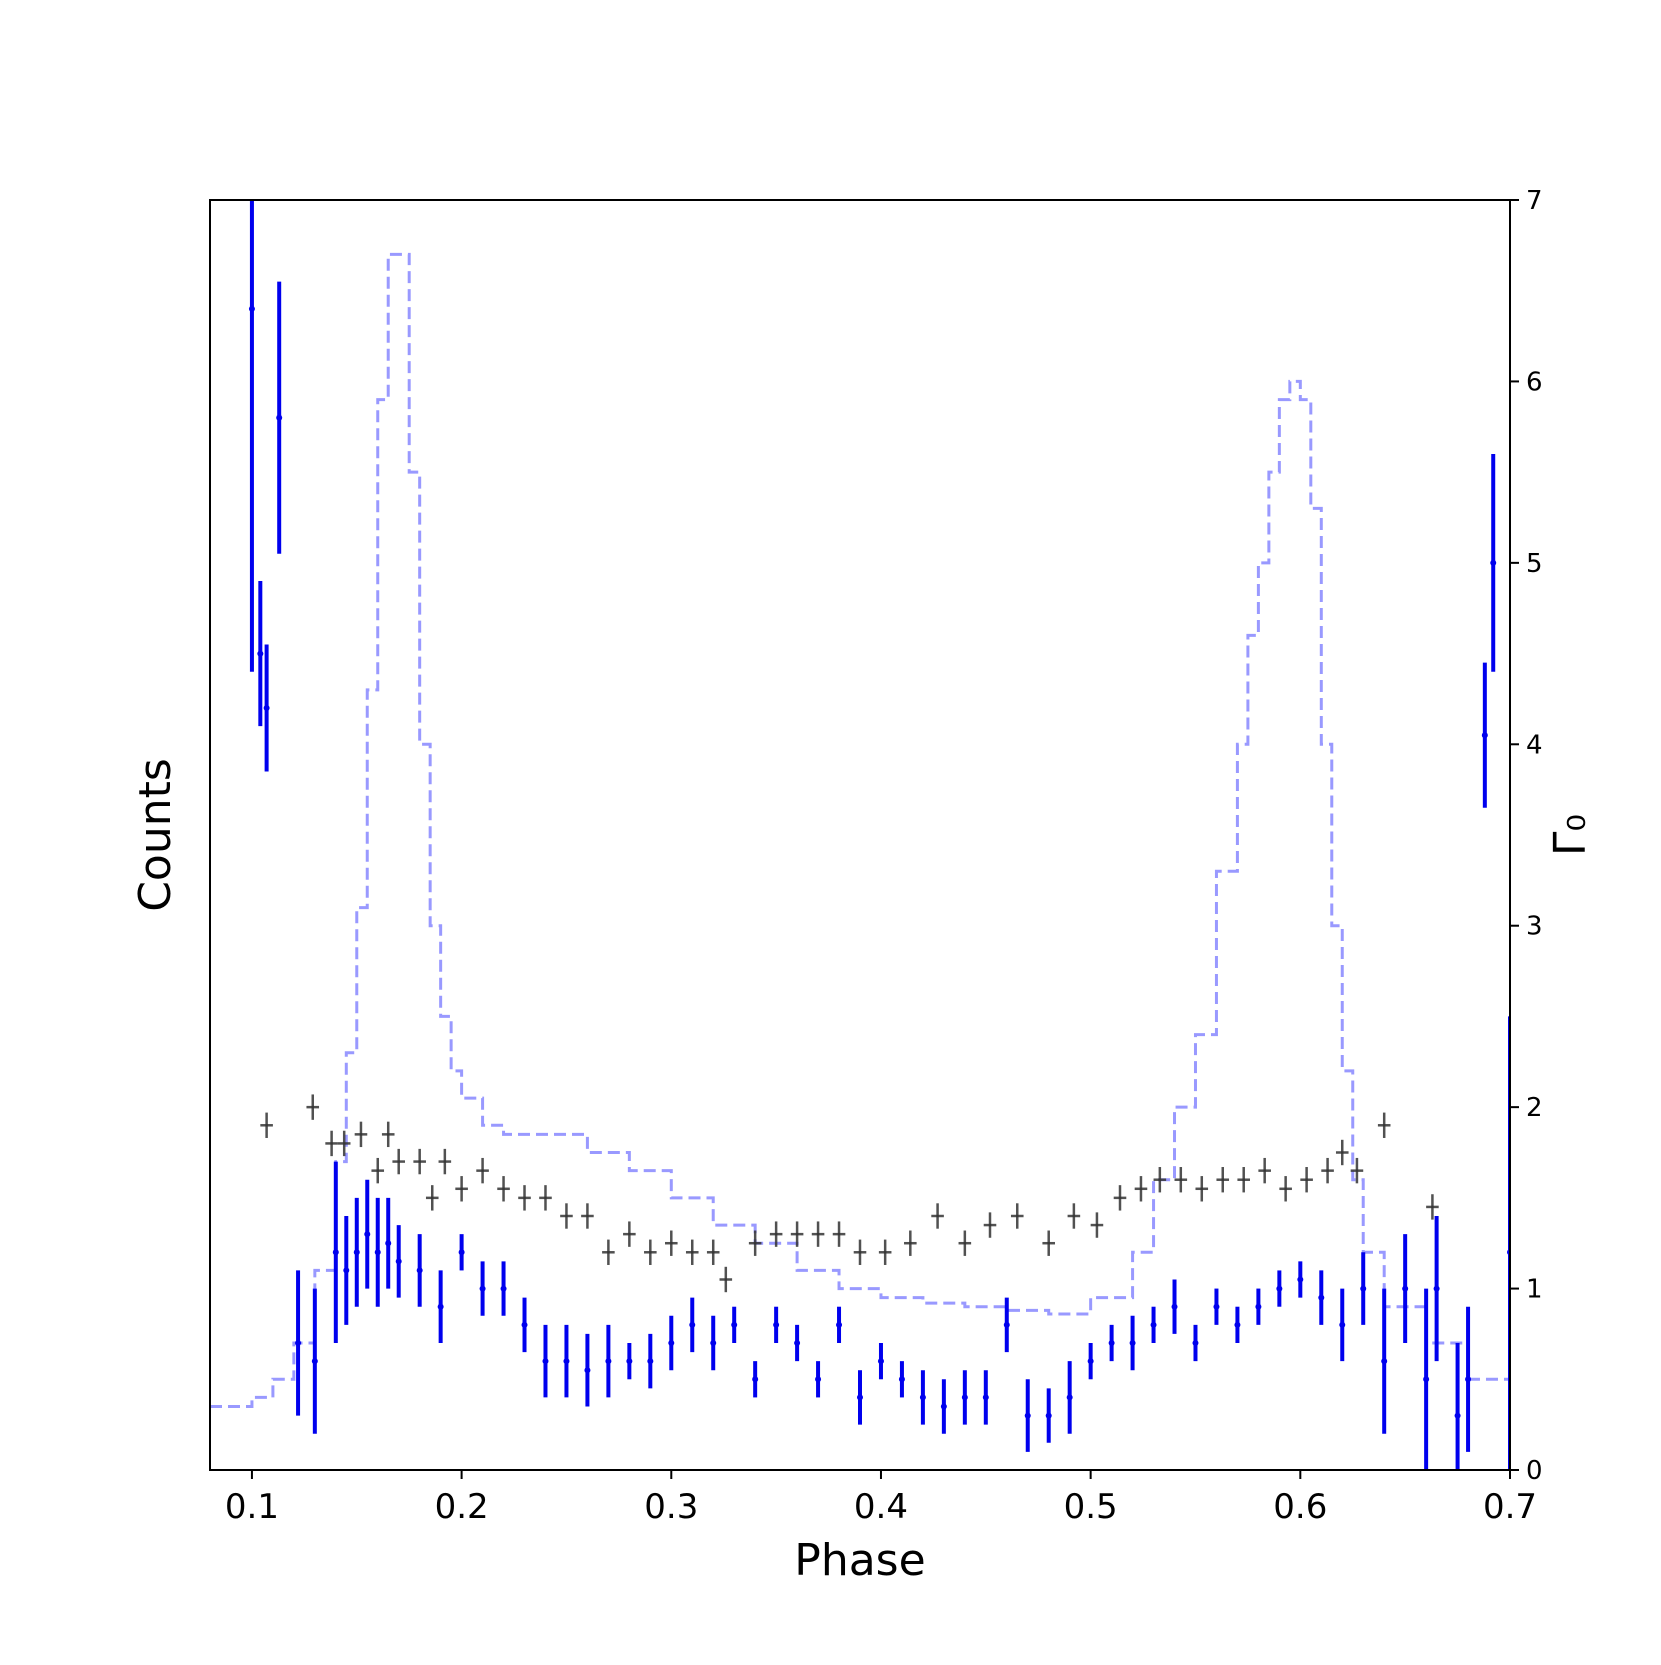 The width and height of the screenshot is (1661, 1665). I want to click on x-tick-label: 0.1, so click(252, 1507).